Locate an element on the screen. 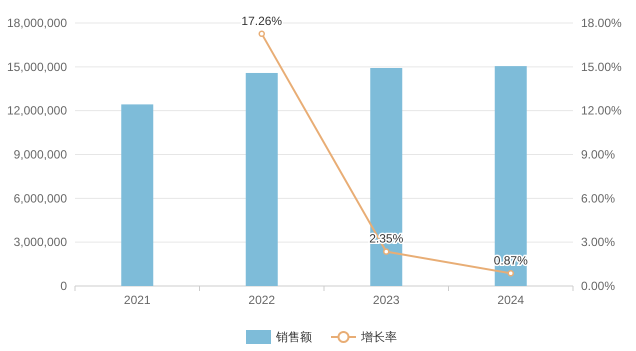 The image size is (636, 351). y2-tick-label: 15.00% is located at coordinates (601, 67).